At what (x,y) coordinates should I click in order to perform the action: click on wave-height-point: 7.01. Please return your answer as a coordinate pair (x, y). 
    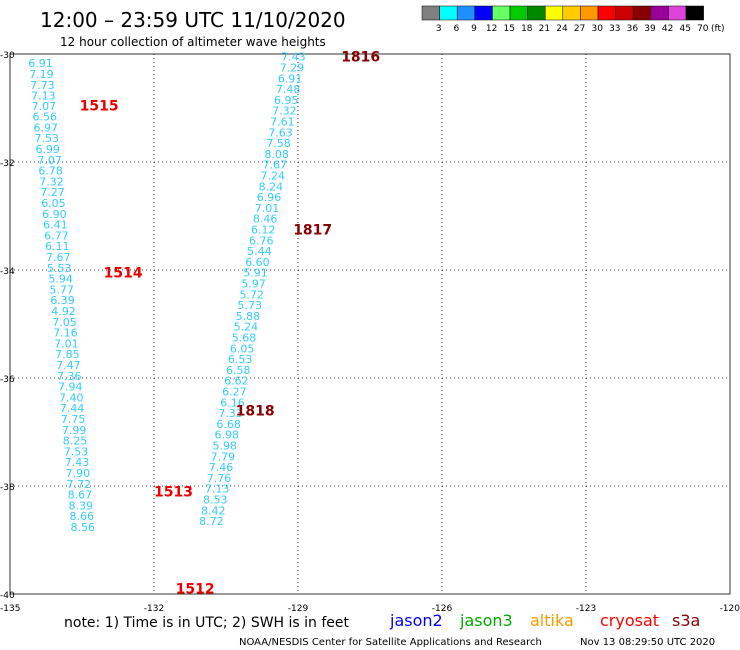
    Looking at the image, I should click on (267, 208).